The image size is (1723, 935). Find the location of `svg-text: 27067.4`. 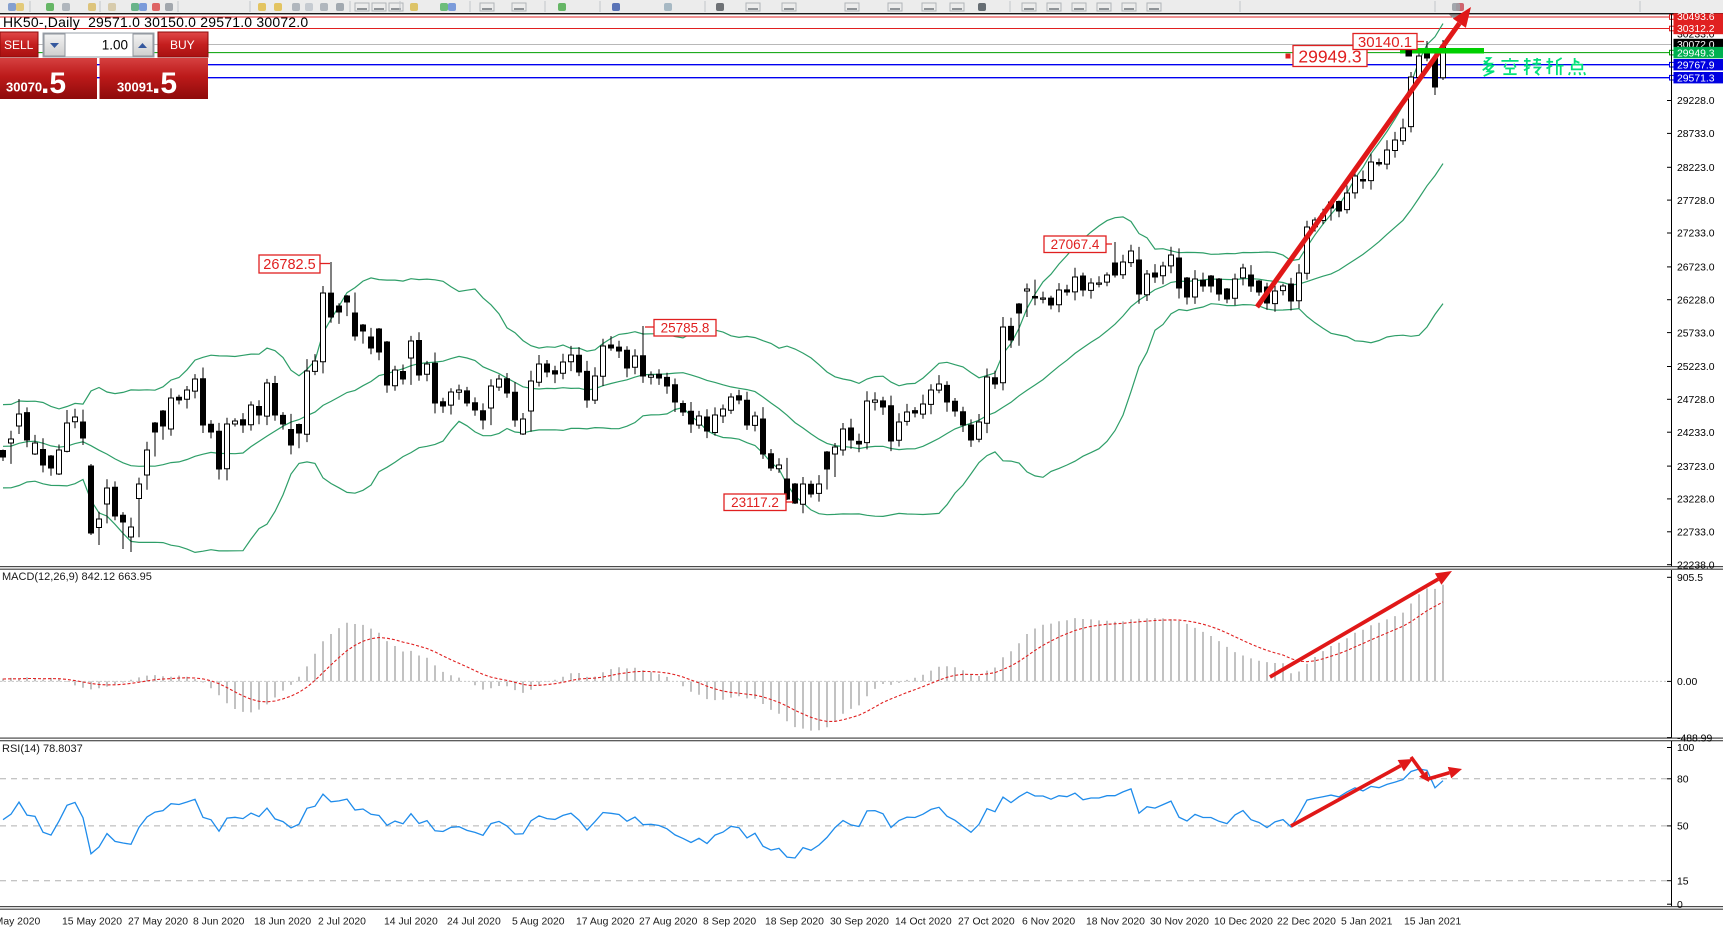

svg-text: 27067.4 is located at coordinates (1075, 244).